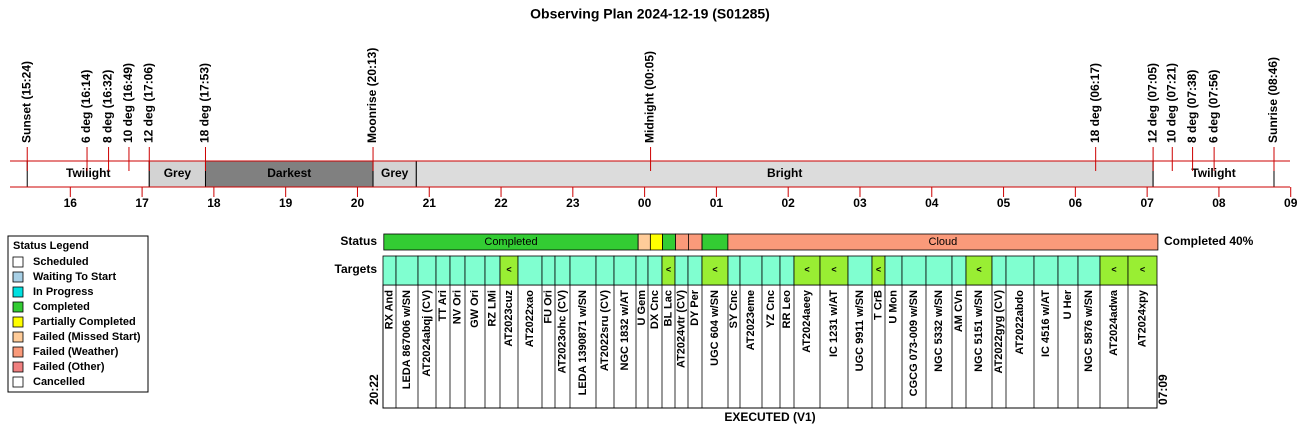 The height and width of the screenshot is (438, 1300). I want to click on hour-tick-label: 23, so click(573, 203).